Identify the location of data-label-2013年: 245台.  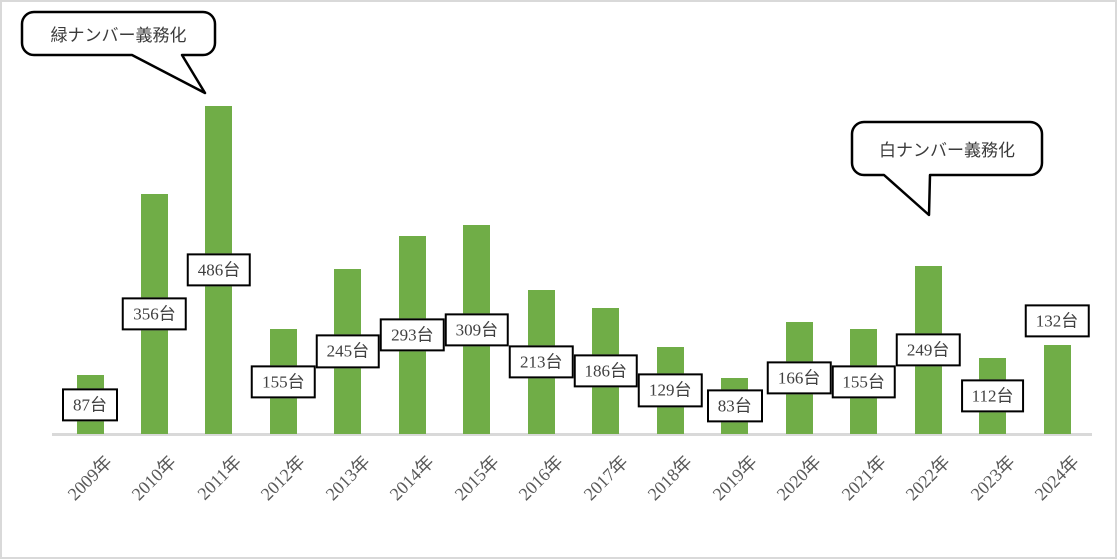
(348, 351).